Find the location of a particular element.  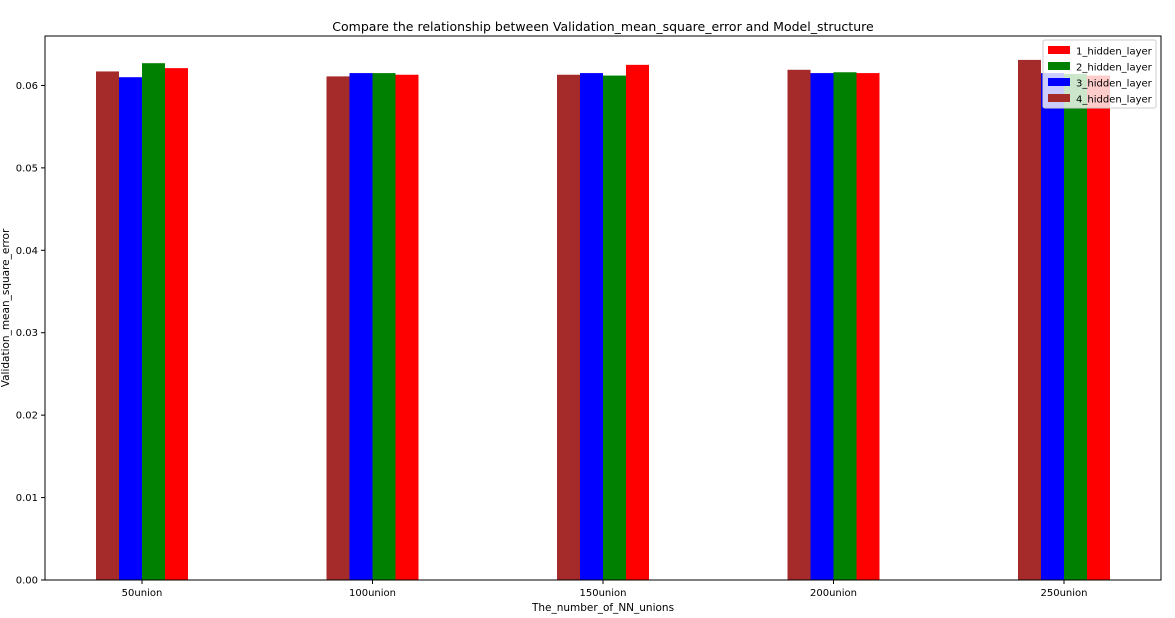

y-axis-title: Validation_mean_square_error is located at coordinates (6, 307).